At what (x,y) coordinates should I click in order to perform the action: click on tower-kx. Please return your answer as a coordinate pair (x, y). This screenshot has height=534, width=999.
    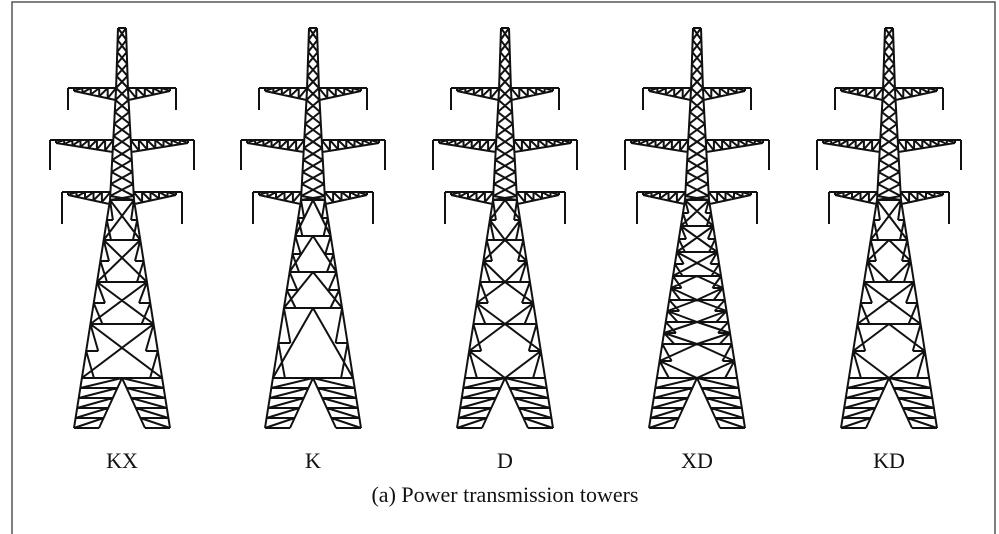
    Looking at the image, I should click on (122, 228).